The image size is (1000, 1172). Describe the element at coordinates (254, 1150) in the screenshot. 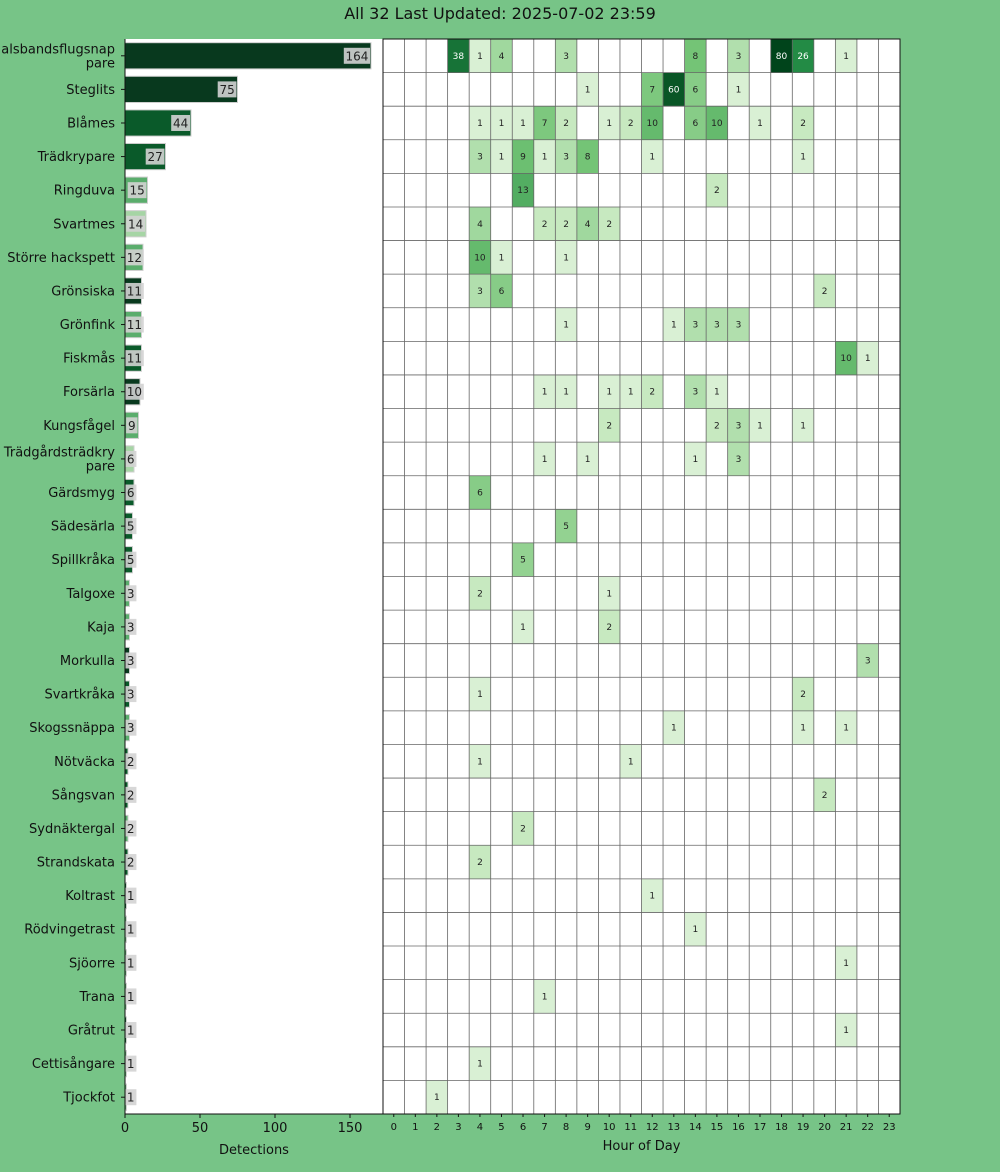

I see `x-axis-title: Detections` at that location.